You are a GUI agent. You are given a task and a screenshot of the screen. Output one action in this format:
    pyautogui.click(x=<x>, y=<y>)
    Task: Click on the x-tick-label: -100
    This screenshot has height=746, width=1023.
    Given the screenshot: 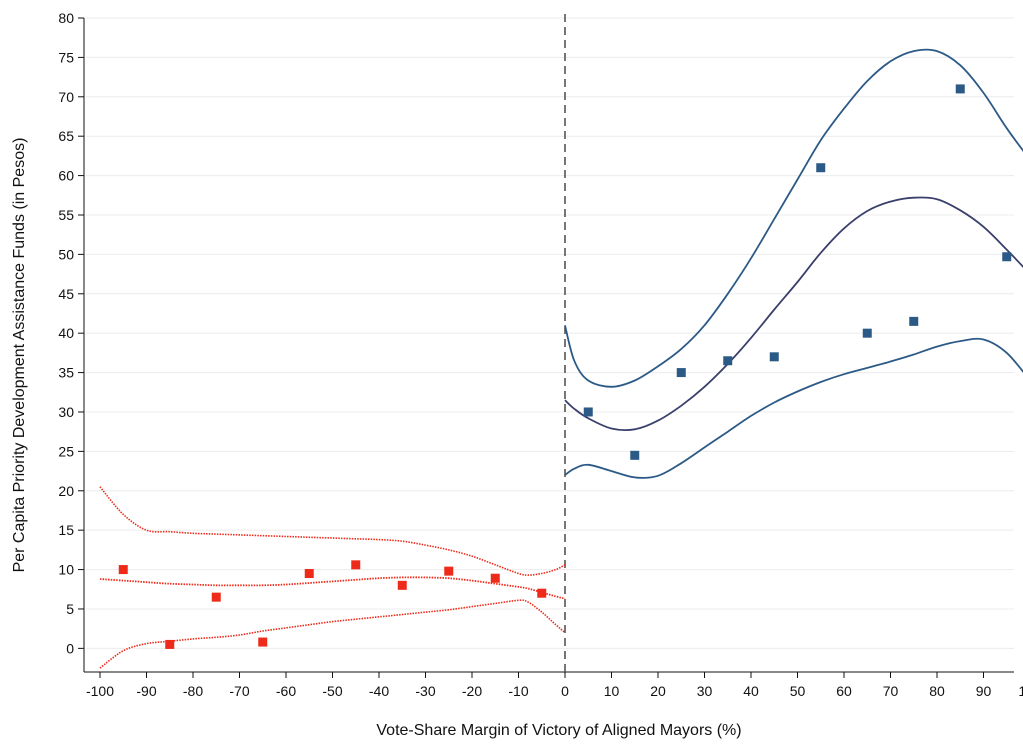 What is the action you would take?
    pyautogui.click(x=100, y=691)
    